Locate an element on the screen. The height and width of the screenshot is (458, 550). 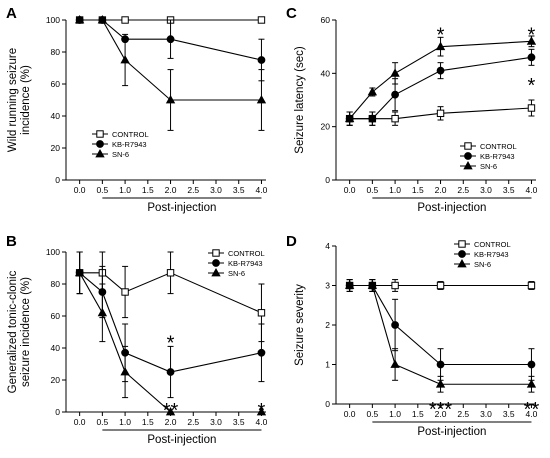
panel-c-xtick-label: 0.5 is located at coordinates (372, 190).